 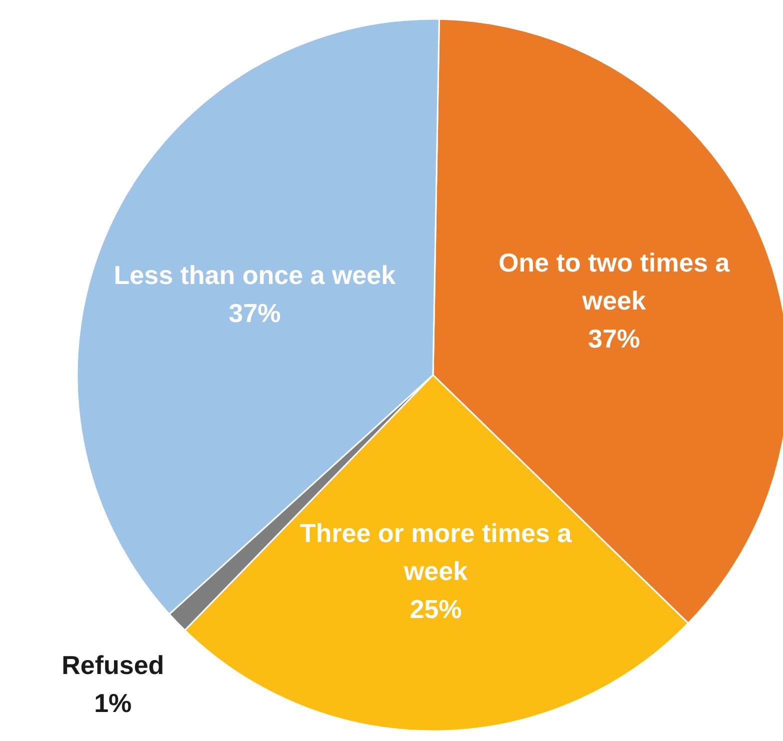 What do you see at coordinates (255, 275) in the screenshot?
I see `slice-label: Less than once a week` at bounding box center [255, 275].